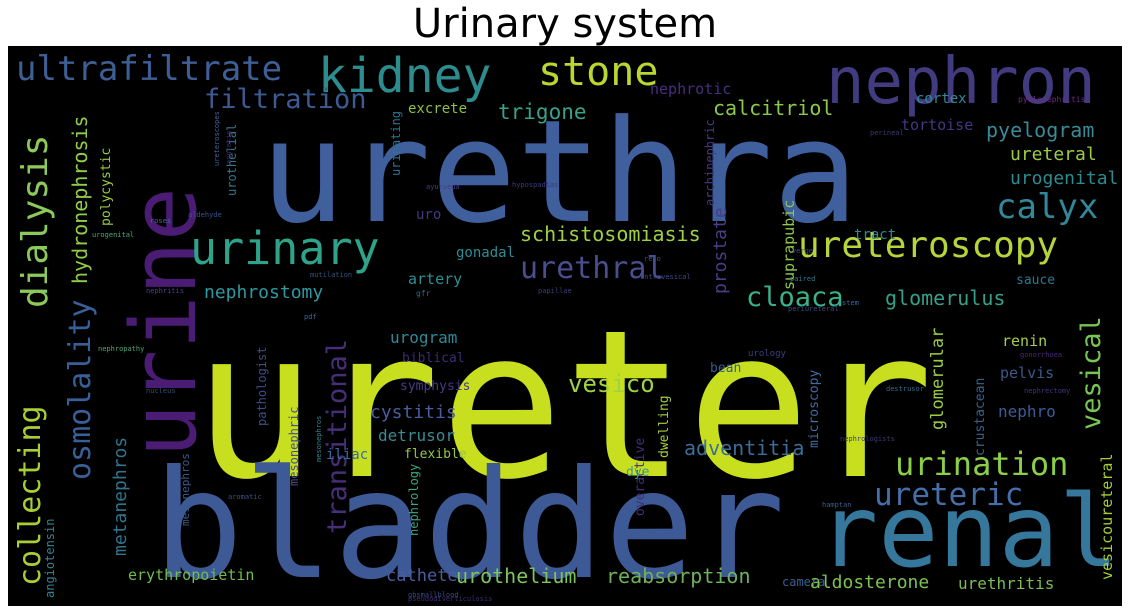  I want to click on word-nephritis: nephritis, so click(165, 291).